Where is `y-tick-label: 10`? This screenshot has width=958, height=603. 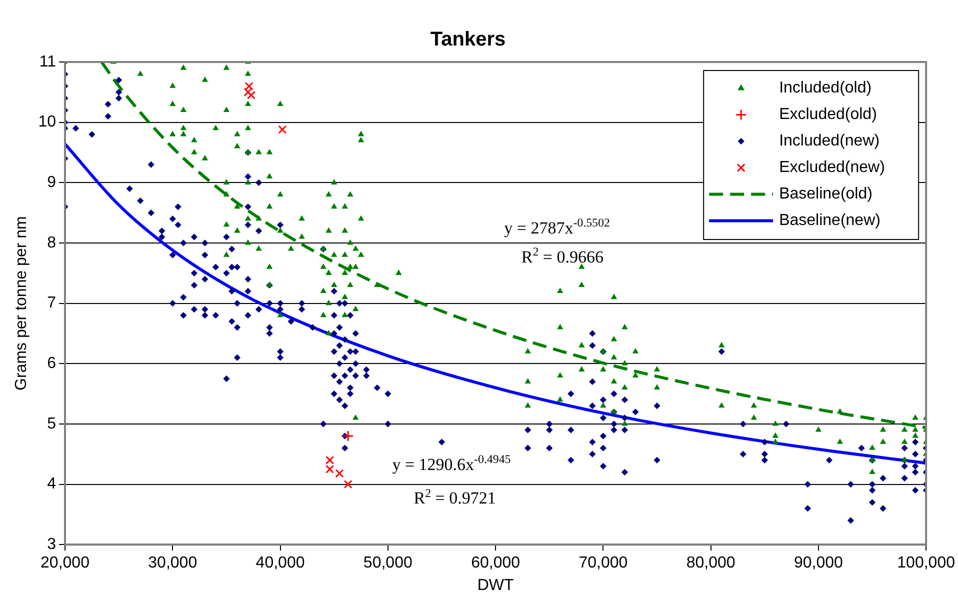 y-tick-label: 10 is located at coordinates (47, 122).